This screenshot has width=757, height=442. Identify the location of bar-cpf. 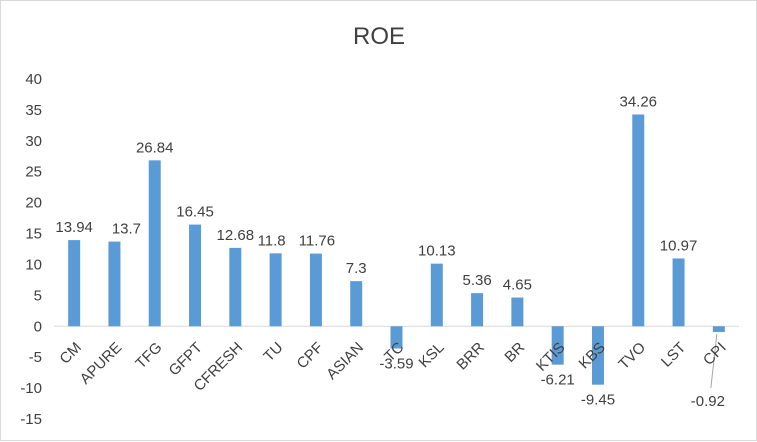
(315, 290).